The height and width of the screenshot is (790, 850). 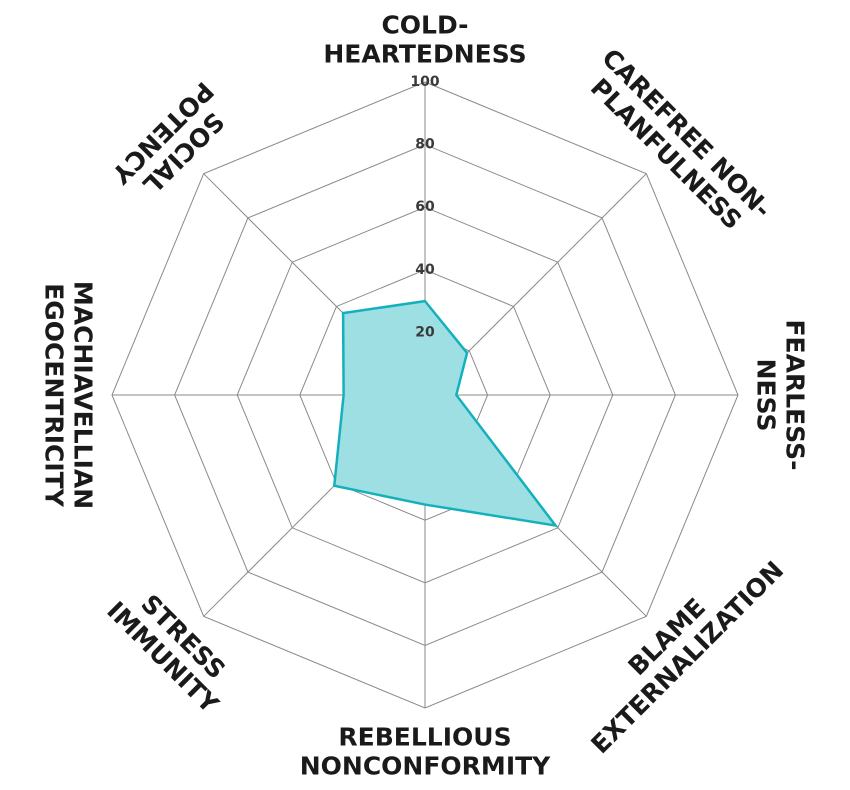 I want to click on axis-label-line: HEARTEDNESS, so click(x=424, y=54).